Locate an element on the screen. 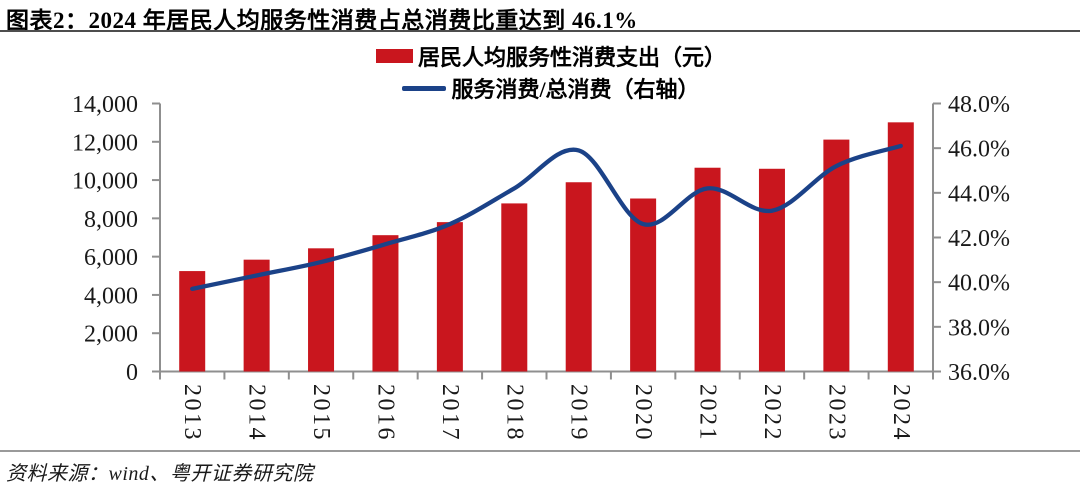 The width and height of the screenshot is (1080, 494). legend-label: 服务消费/总消费（右轴） is located at coordinates (575, 89).